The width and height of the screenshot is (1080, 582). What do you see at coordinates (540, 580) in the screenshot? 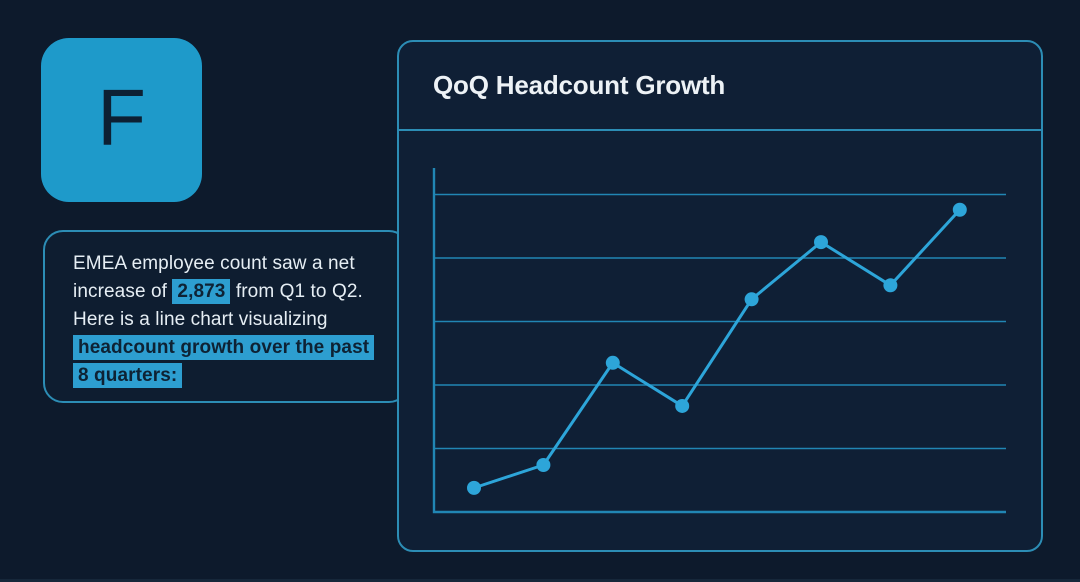
I see `bottom-edge-divider` at bounding box center [540, 580].